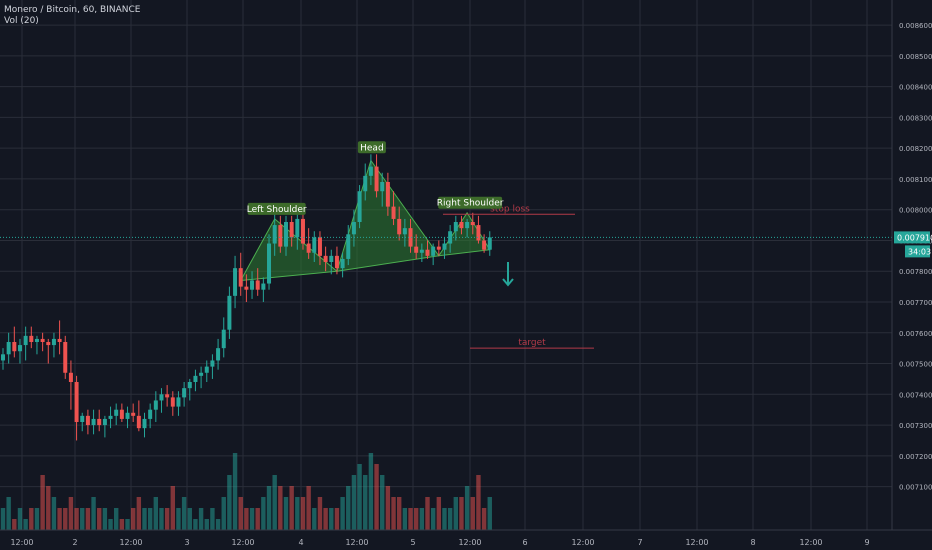 The height and width of the screenshot is (550, 932). What do you see at coordinates (300, 542) in the screenshot?
I see `time-axis-label: 4` at bounding box center [300, 542].